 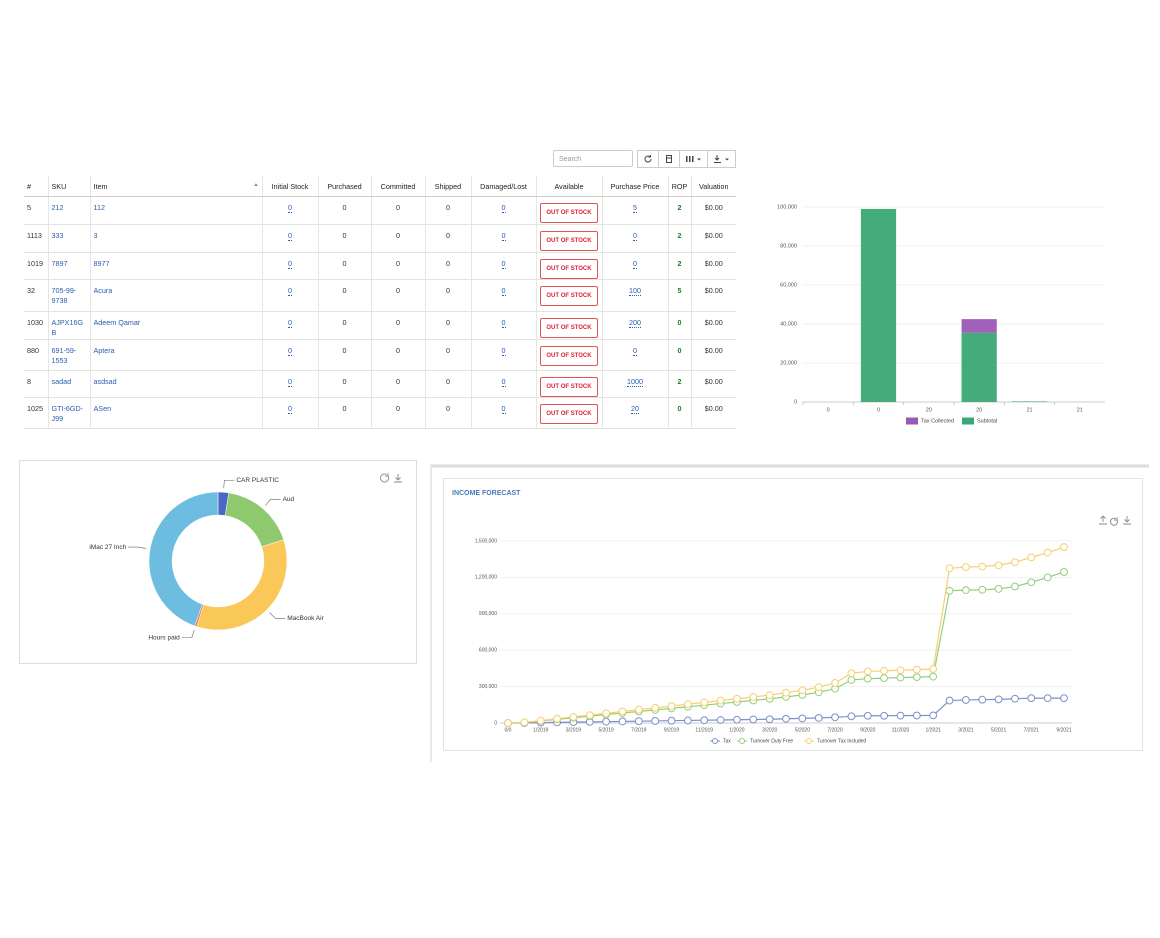 What do you see at coordinates (95, 235) in the screenshot?
I see `cell-link: 3` at bounding box center [95, 235].